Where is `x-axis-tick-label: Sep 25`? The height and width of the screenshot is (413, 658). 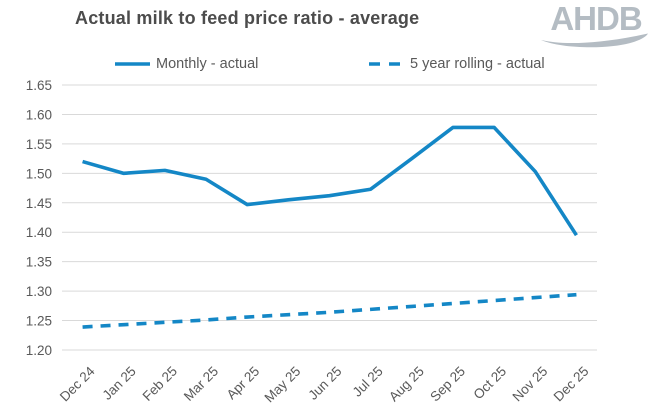 x-axis-tick-label: Sep 25 is located at coordinates (447, 384).